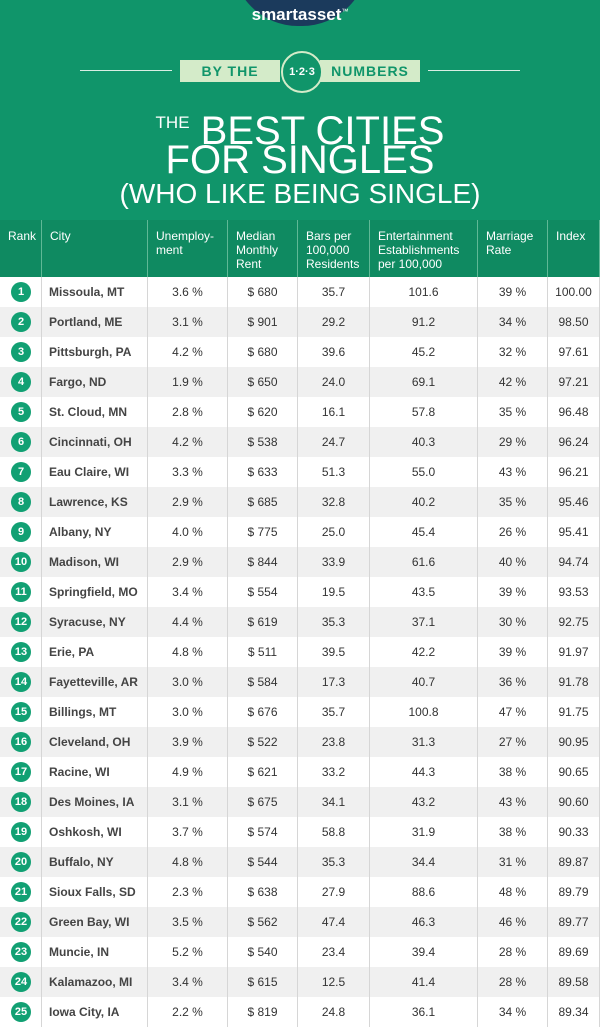  What do you see at coordinates (188, 442) in the screenshot?
I see `table-cell: 4.2 %` at bounding box center [188, 442].